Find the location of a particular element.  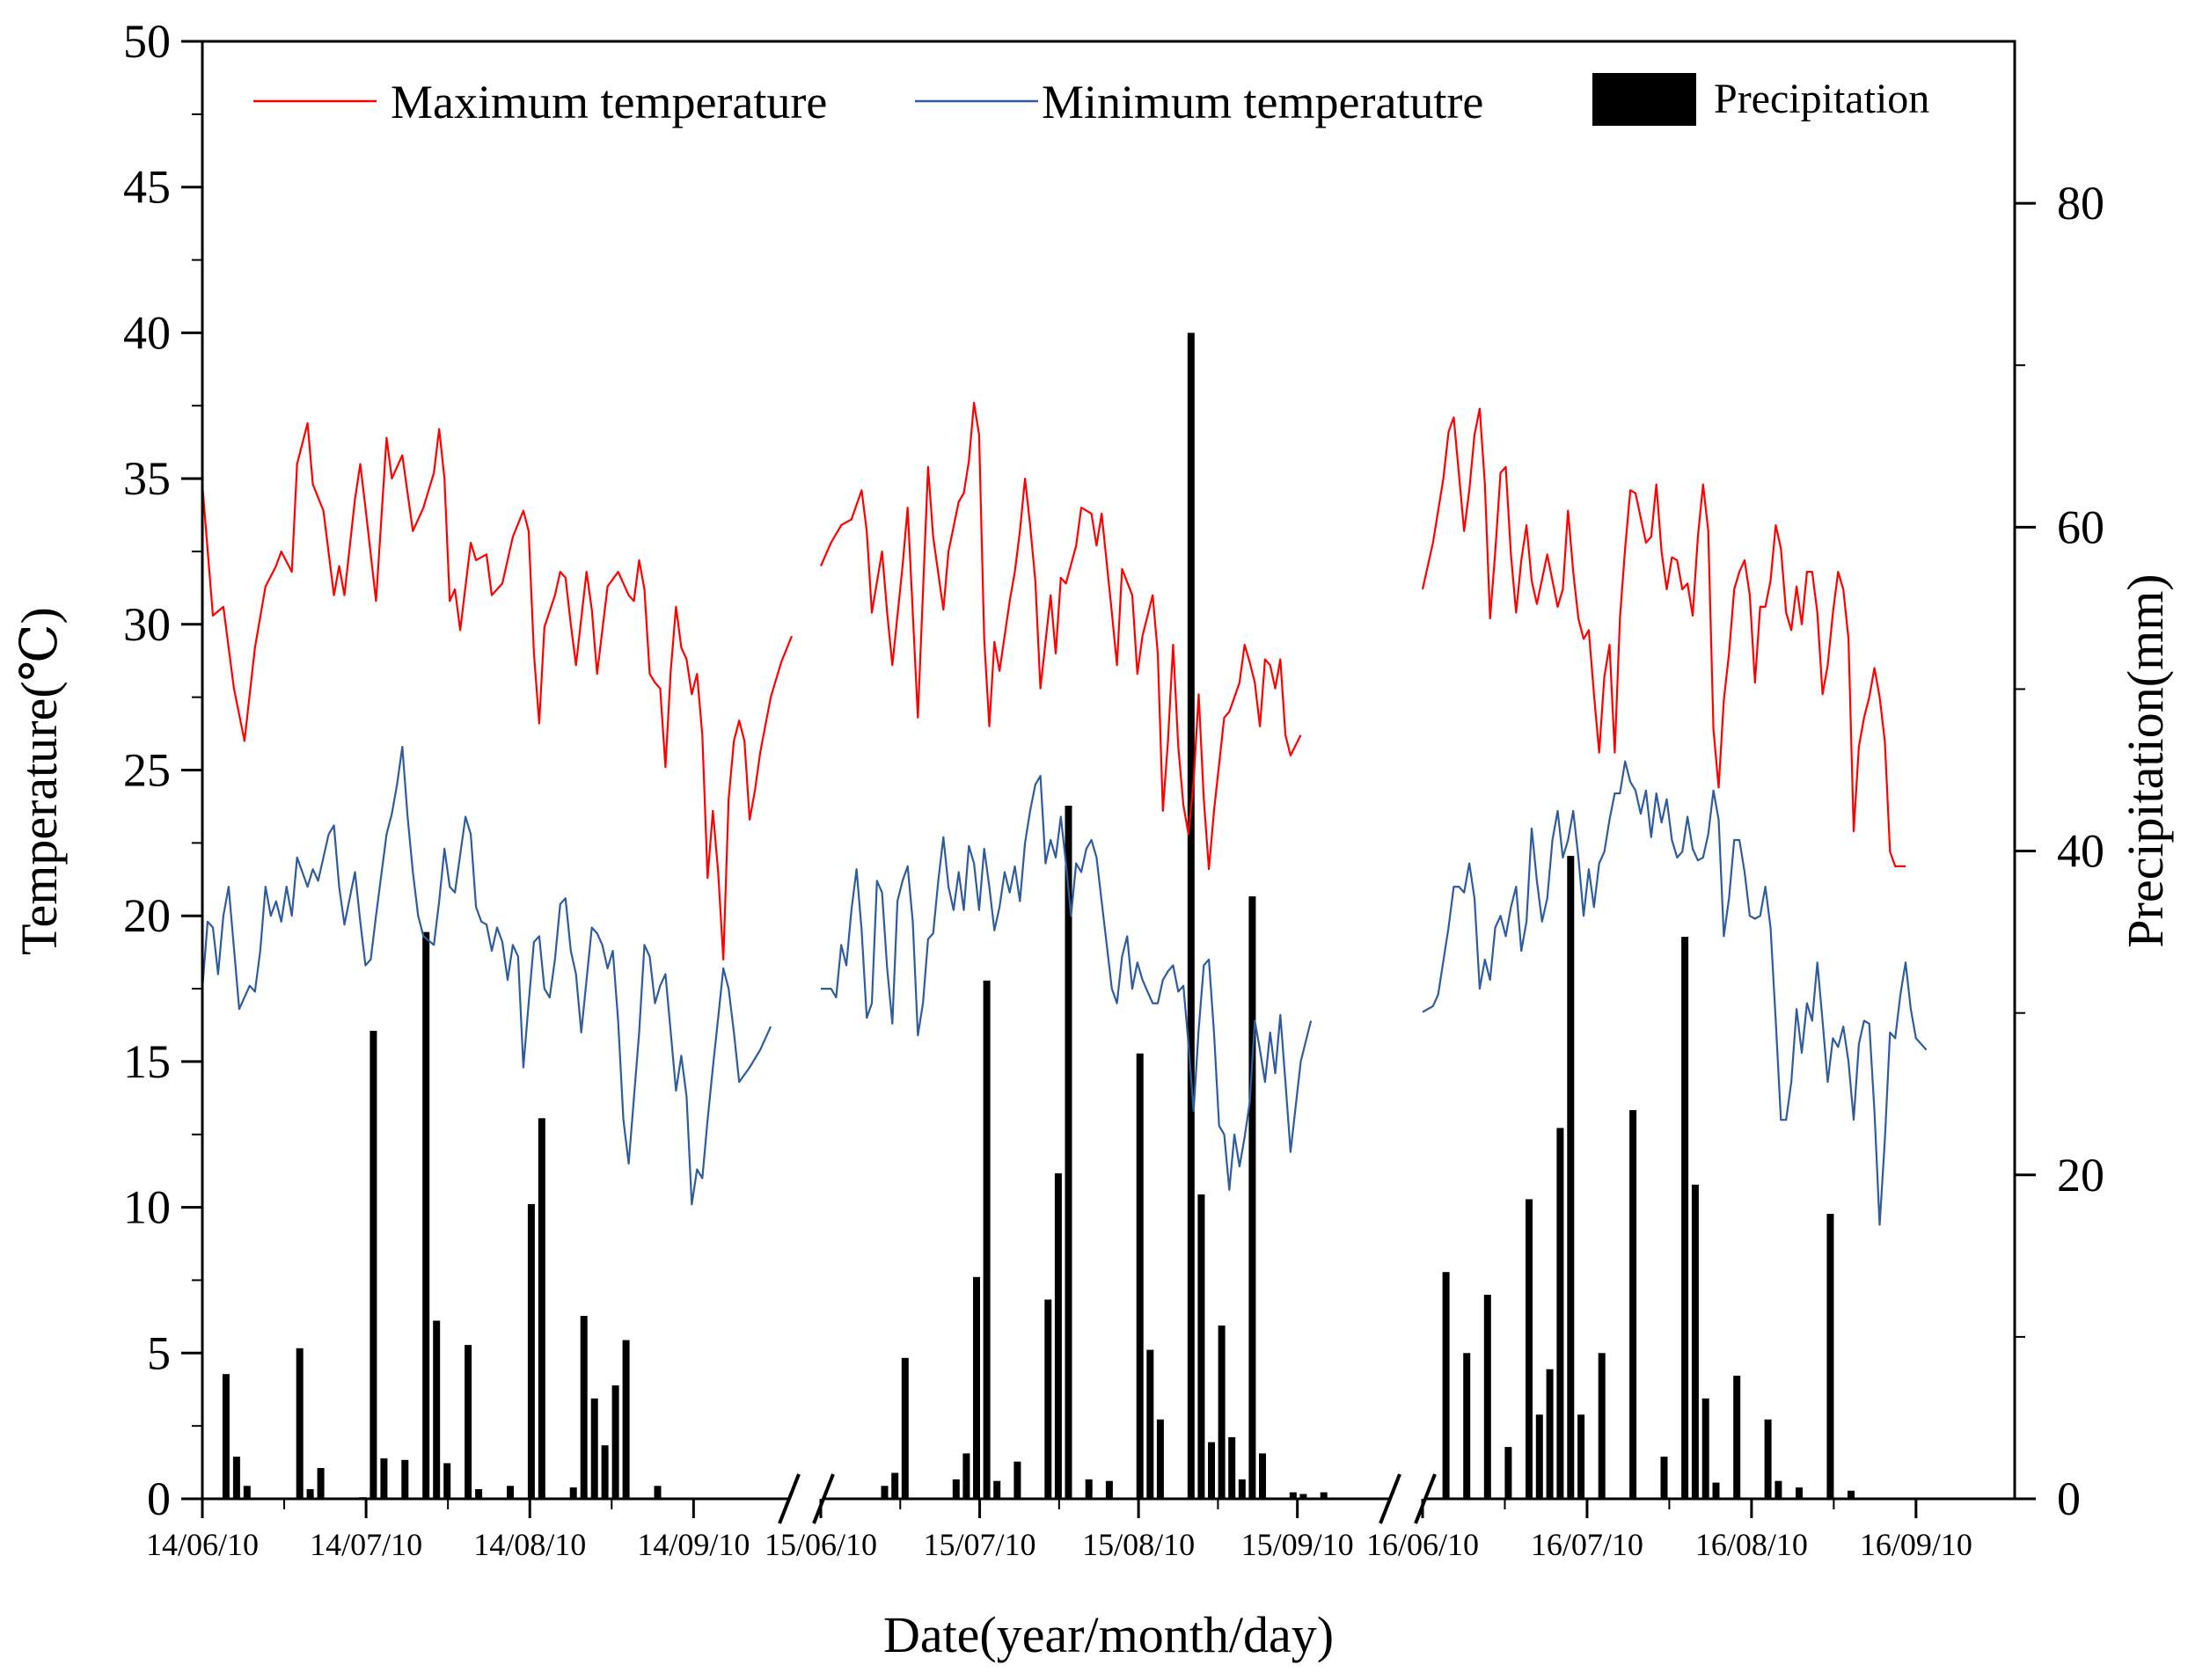

x-tick-label: 16/09/10 is located at coordinates (1916, 1544).